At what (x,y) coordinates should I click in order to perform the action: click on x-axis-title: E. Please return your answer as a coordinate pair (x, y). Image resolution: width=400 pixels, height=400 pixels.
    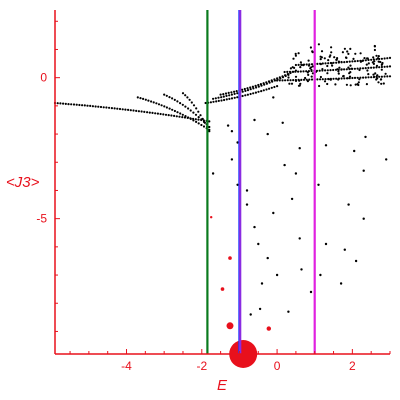
    Looking at the image, I should click on (222, 385).